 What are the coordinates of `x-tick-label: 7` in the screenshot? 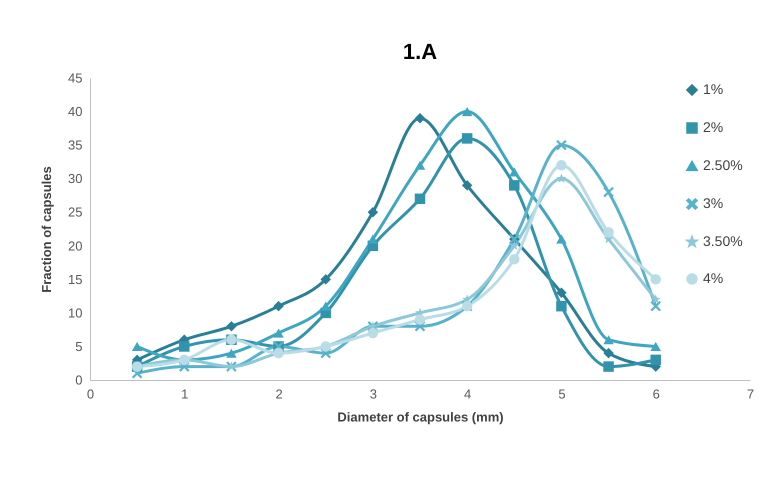 It's located at (750, 394).